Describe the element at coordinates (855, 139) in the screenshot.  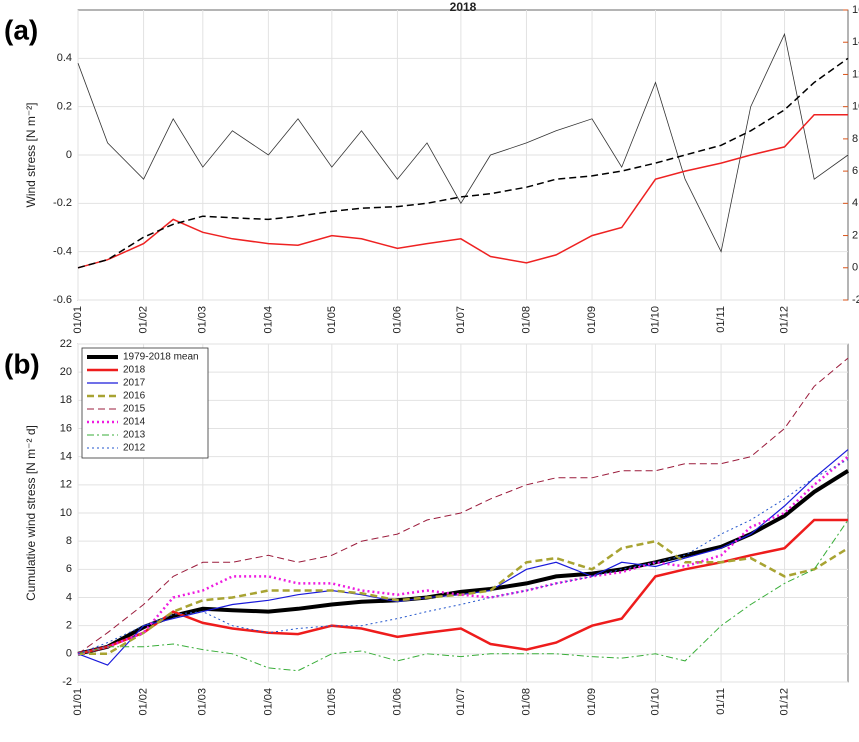
I see `y2-tick-label: 8` at that location.